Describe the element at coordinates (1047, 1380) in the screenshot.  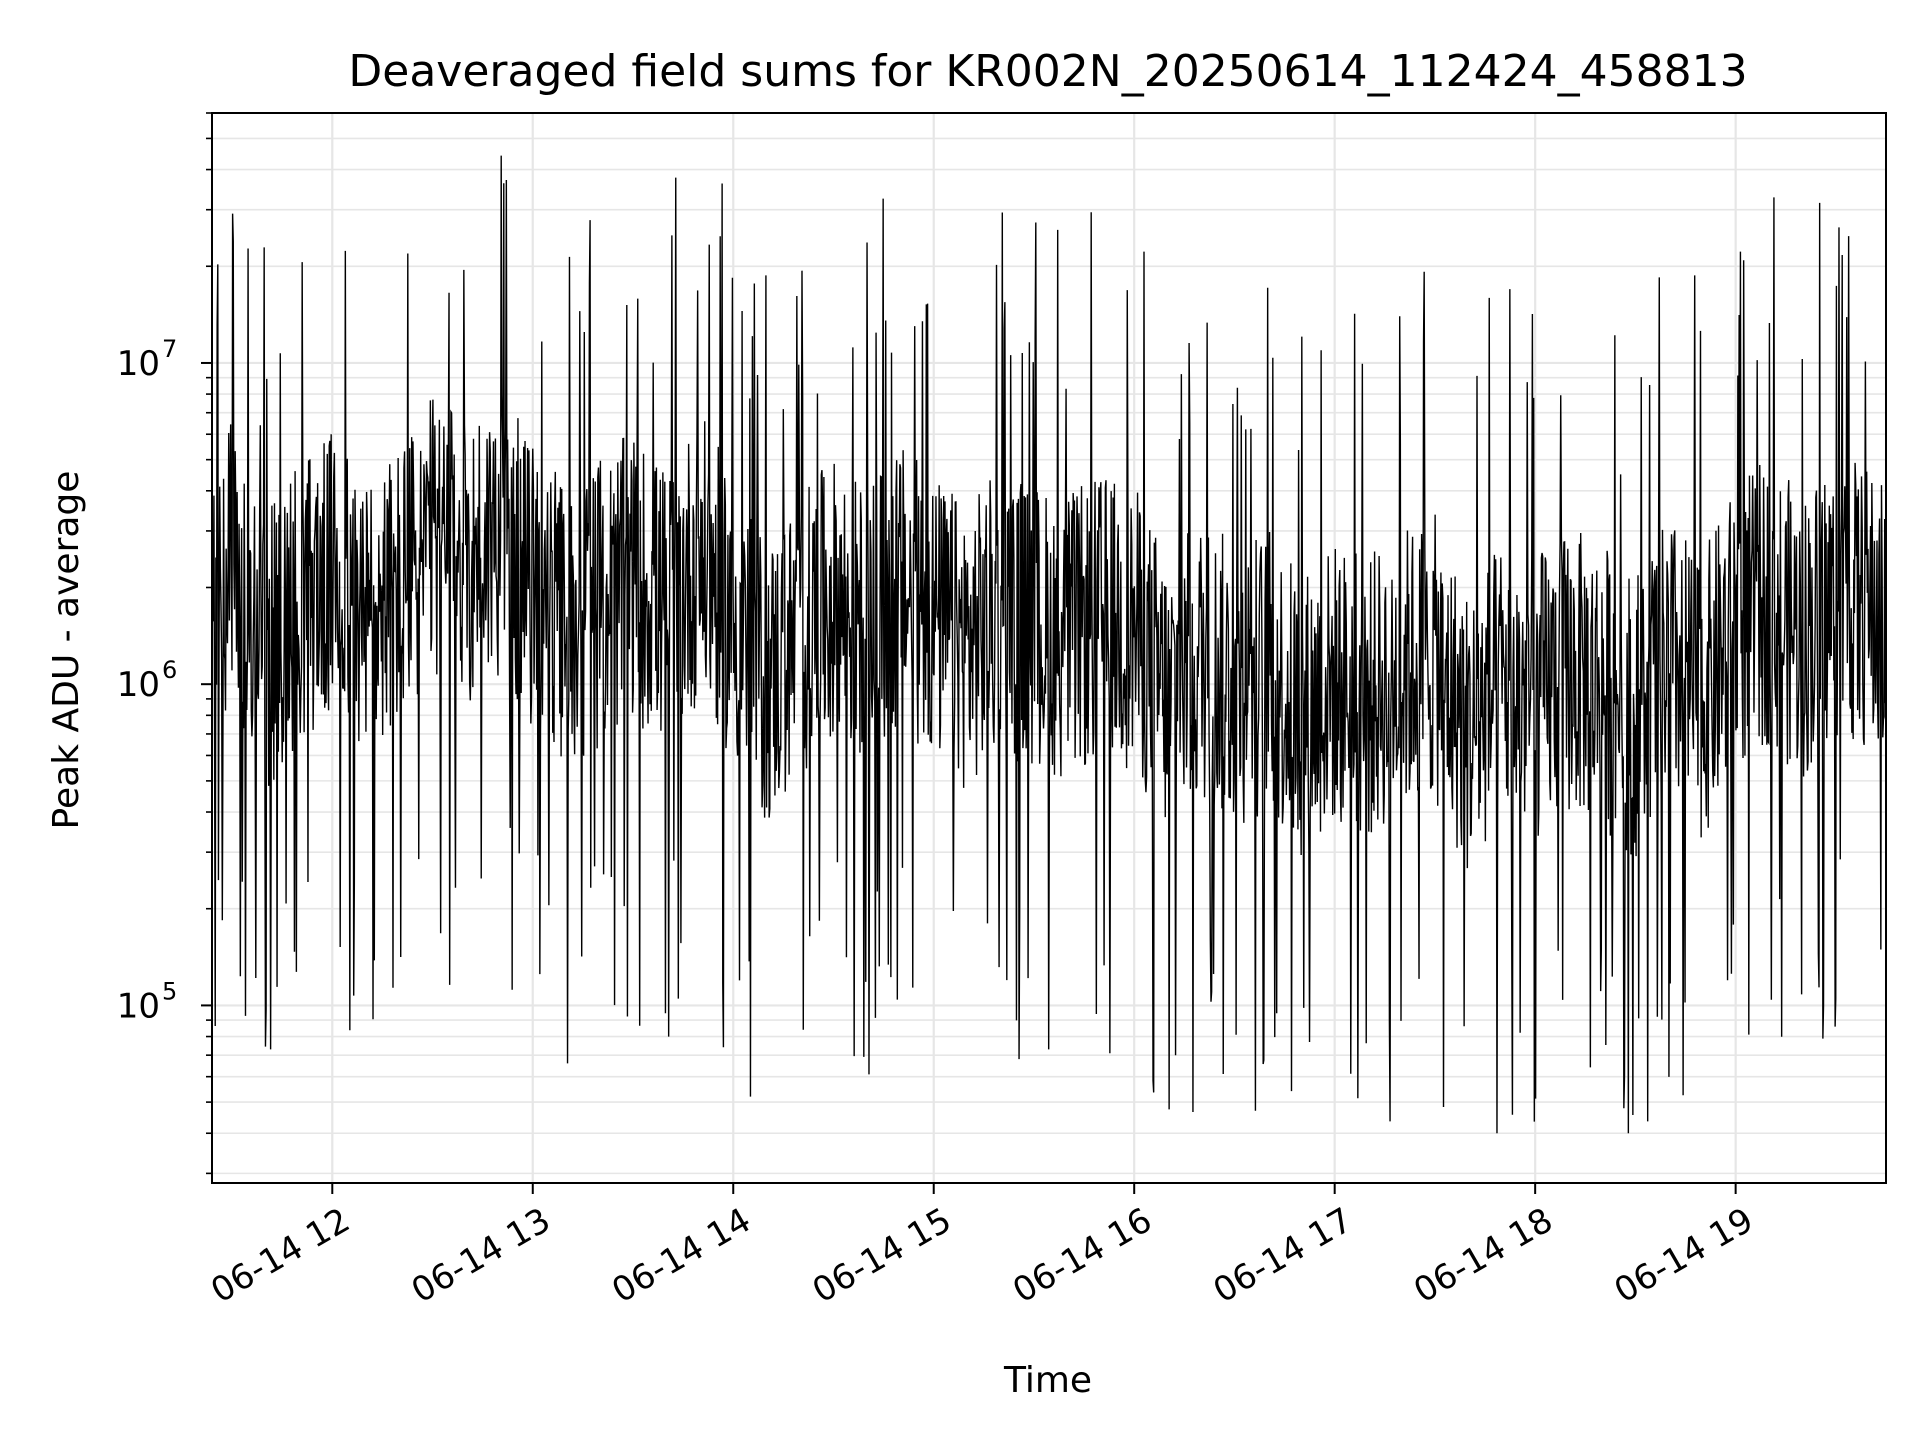
I see `x-axis-label: Time` at that location.